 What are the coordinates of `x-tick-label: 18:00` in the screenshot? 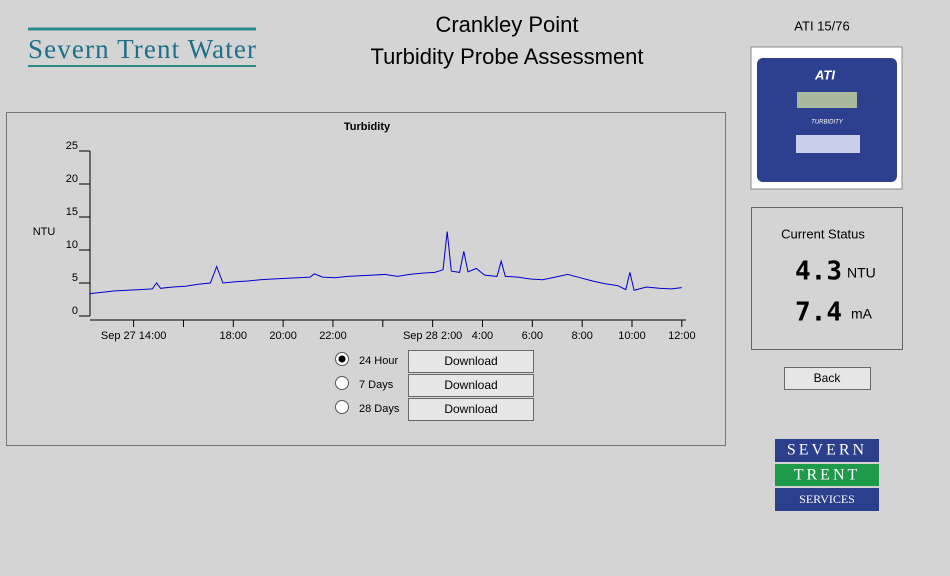 It's located at (234, 336).